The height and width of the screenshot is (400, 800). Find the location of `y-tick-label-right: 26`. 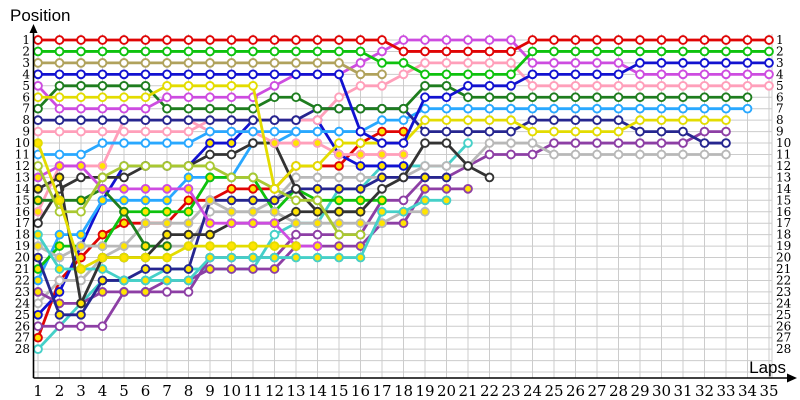

y-tick-label-right: 26 is located at coordinates (783, 326).